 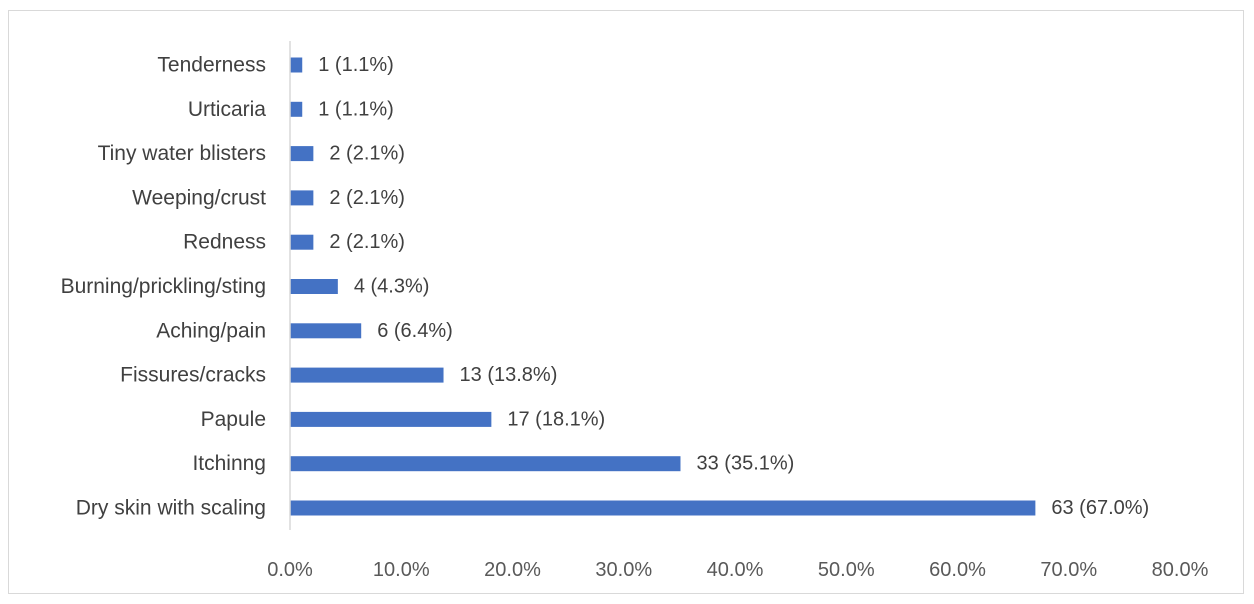 I want to click on data-label-burning-prickling-sting: 4 (4.3%), so click(x=392, y=287).